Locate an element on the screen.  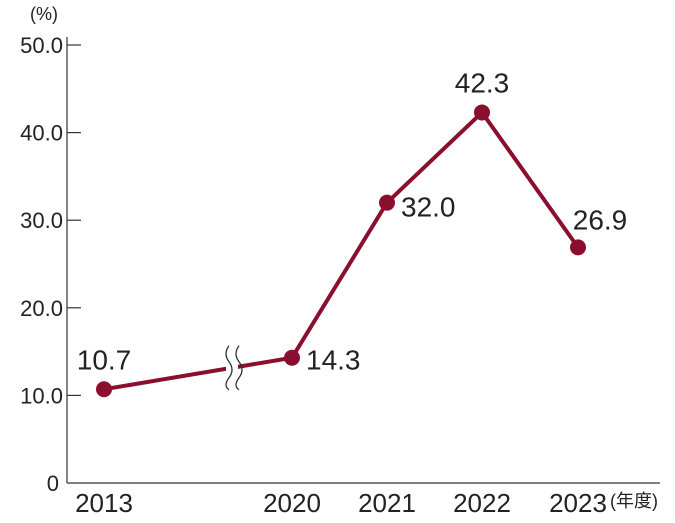
y-tick-label: 30.0 is located at coordinates (41, 220).